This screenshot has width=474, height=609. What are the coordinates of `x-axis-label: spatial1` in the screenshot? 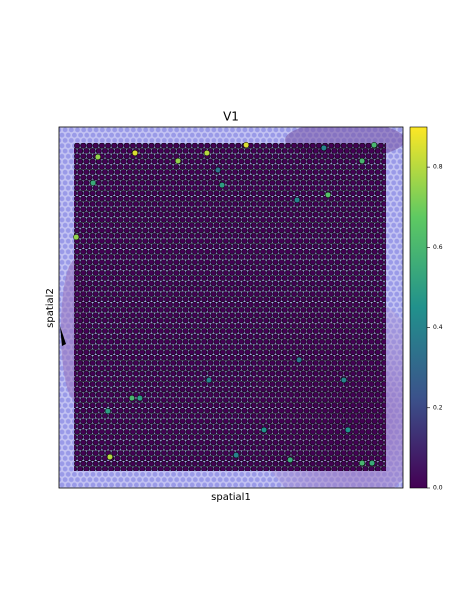 It's located at (231, 497).